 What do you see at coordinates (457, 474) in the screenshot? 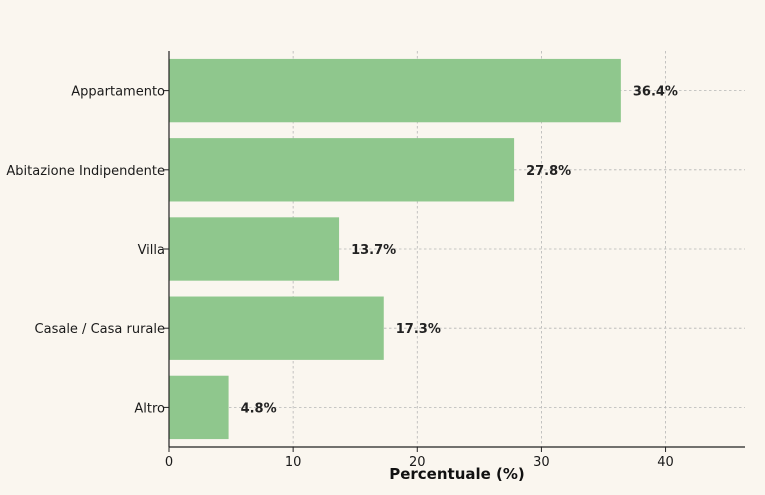
I see `x-axis-title: Percentuale (%)` at bounding box center [457, 474].